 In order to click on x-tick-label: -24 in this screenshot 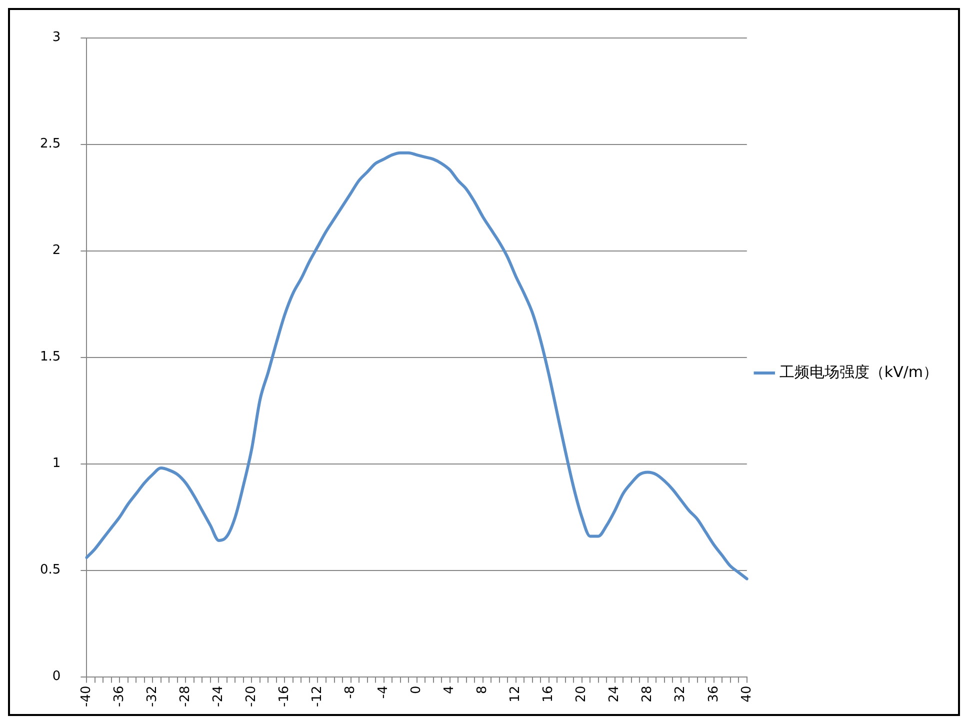, I will do `click(218, 696)`.